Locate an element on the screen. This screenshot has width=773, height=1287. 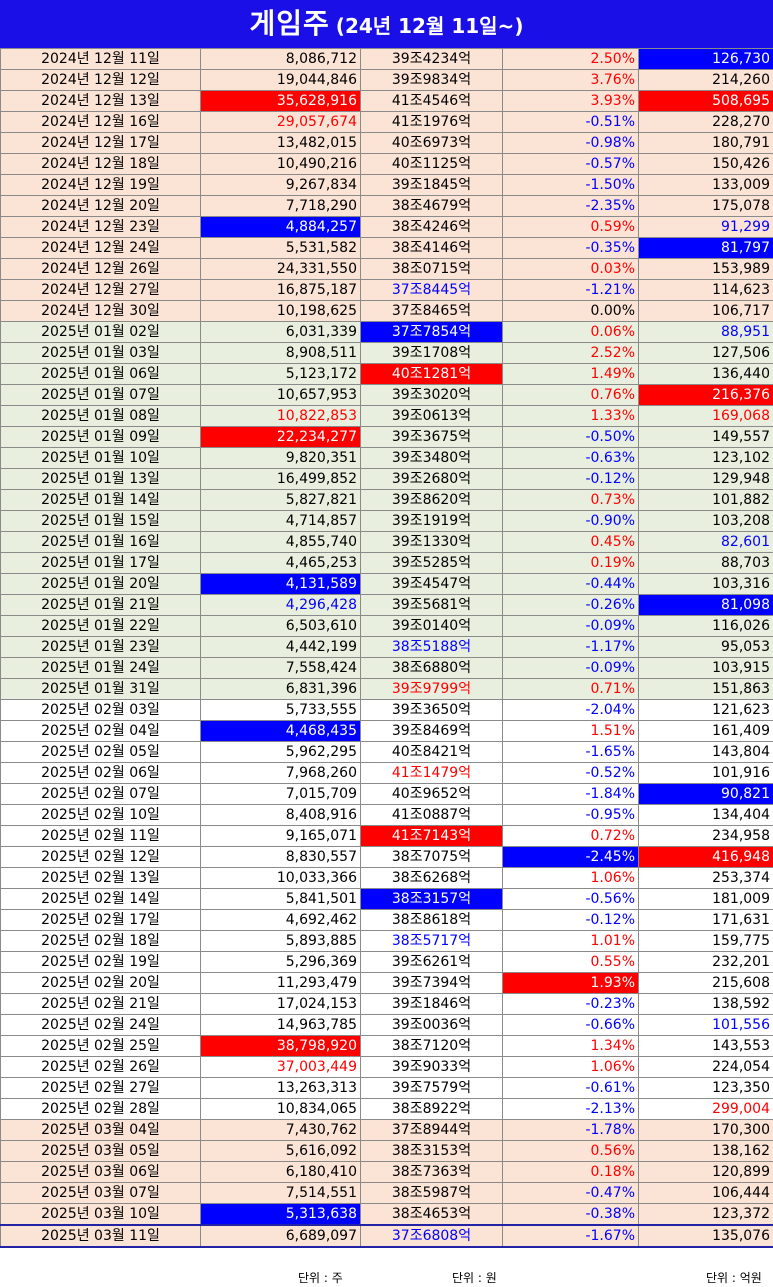
date-cell: 2025년 01월 06일 is located at coordinates (100, 374).